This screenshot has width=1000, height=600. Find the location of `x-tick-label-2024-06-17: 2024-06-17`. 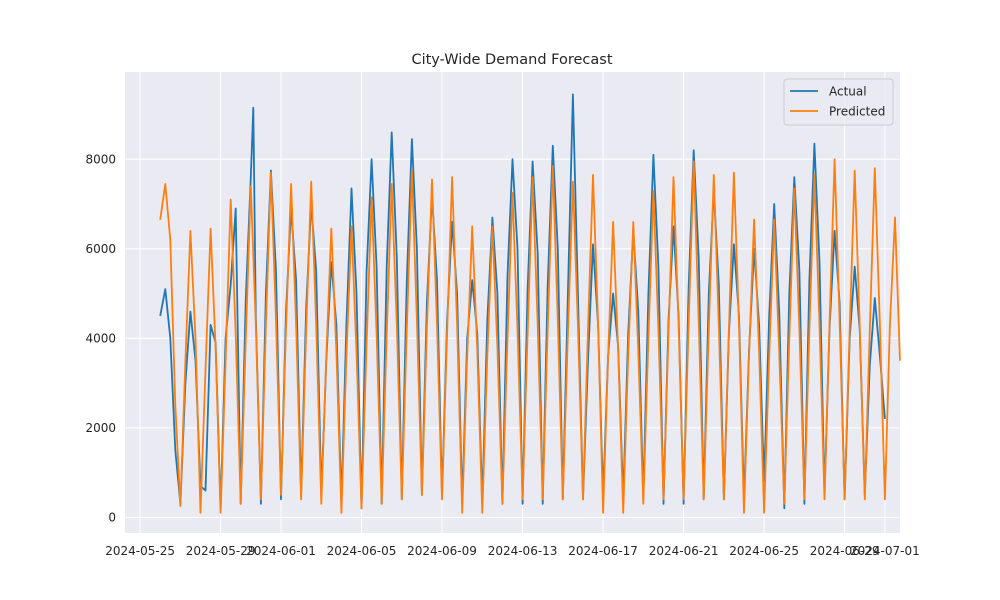

x-tick-label-2024-06-17: 2024-06-17 is located at coordinates (603, 551).